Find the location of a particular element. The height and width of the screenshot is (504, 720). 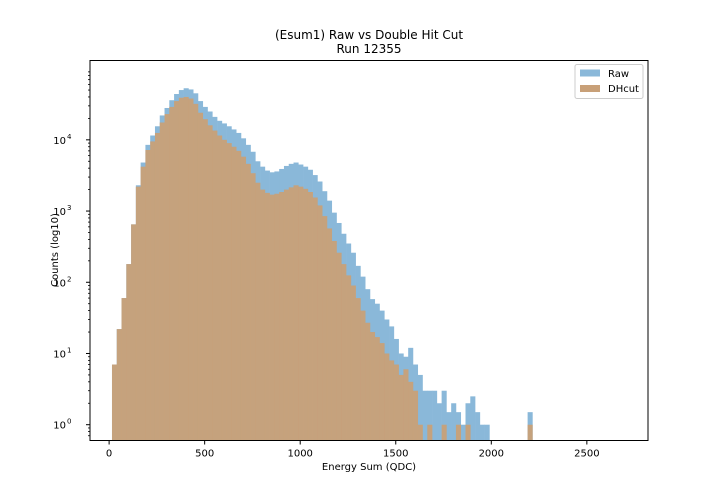

x-tick-label: 2000 is located at coordinates (491, 454).